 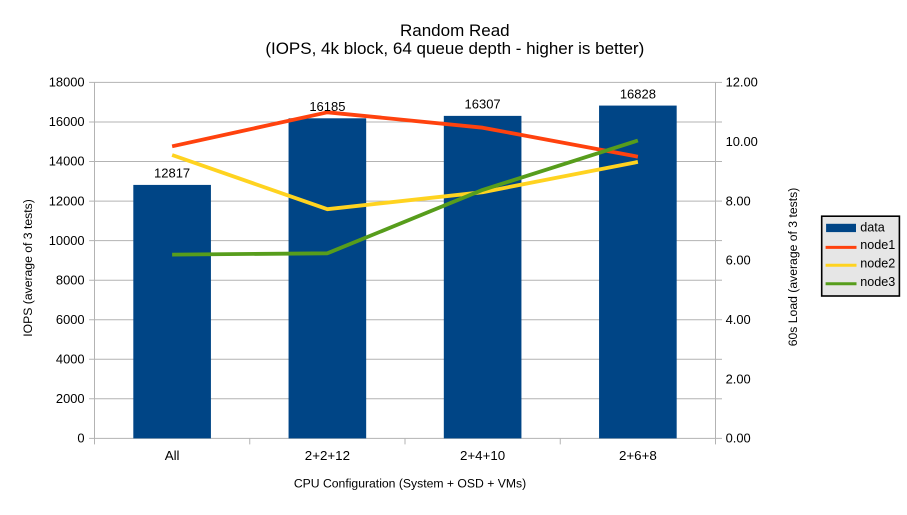 I want to click on svg-text: node3, so click(x=877, y=282).